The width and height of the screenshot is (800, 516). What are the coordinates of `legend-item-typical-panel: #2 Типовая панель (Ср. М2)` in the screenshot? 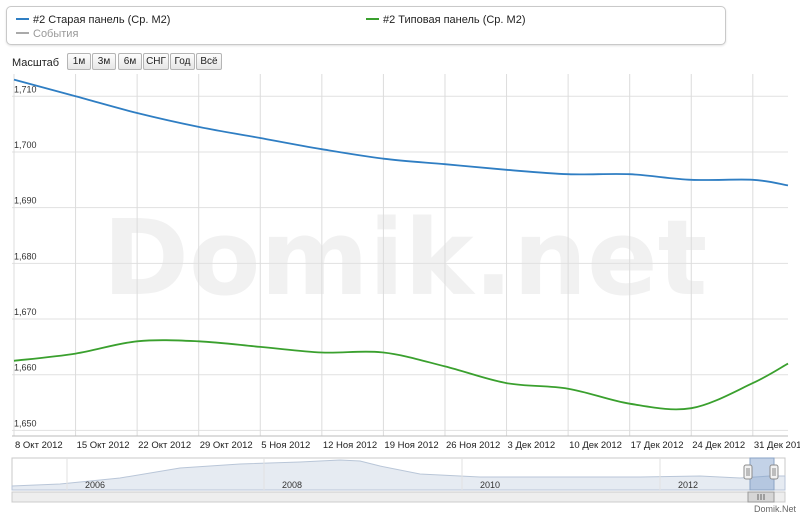 It's located at (445, 20).